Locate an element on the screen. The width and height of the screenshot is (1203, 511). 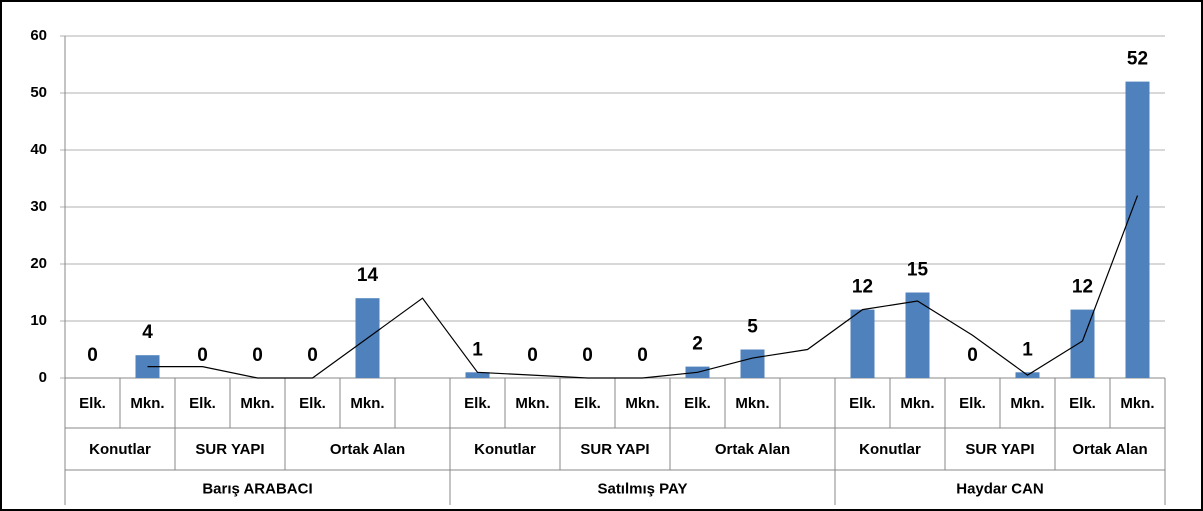
y-tick-label: 0 is located at coordinates (43, 377).